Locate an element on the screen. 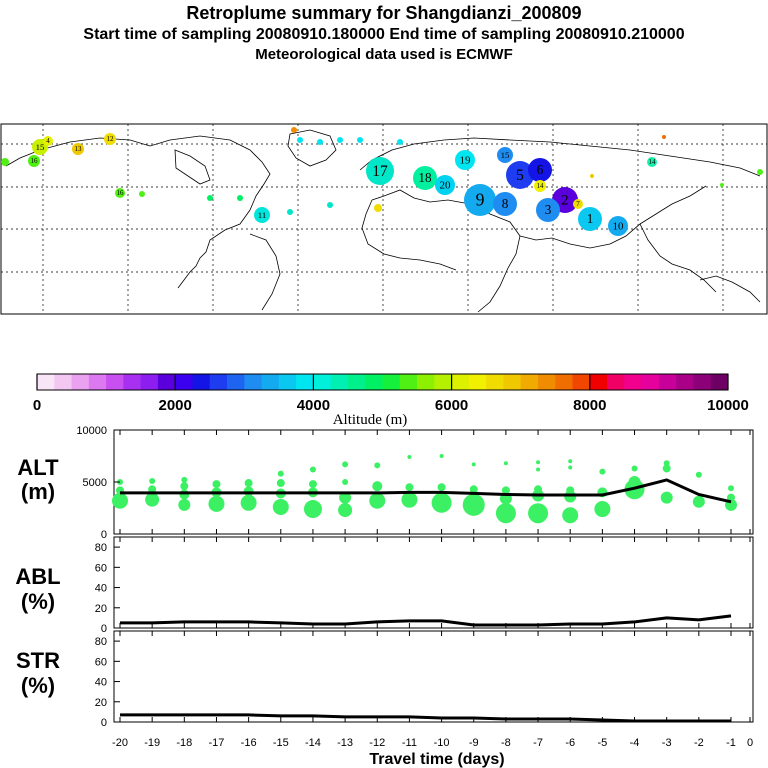  alt-unit: (m) is located at coordinates (38, 491).